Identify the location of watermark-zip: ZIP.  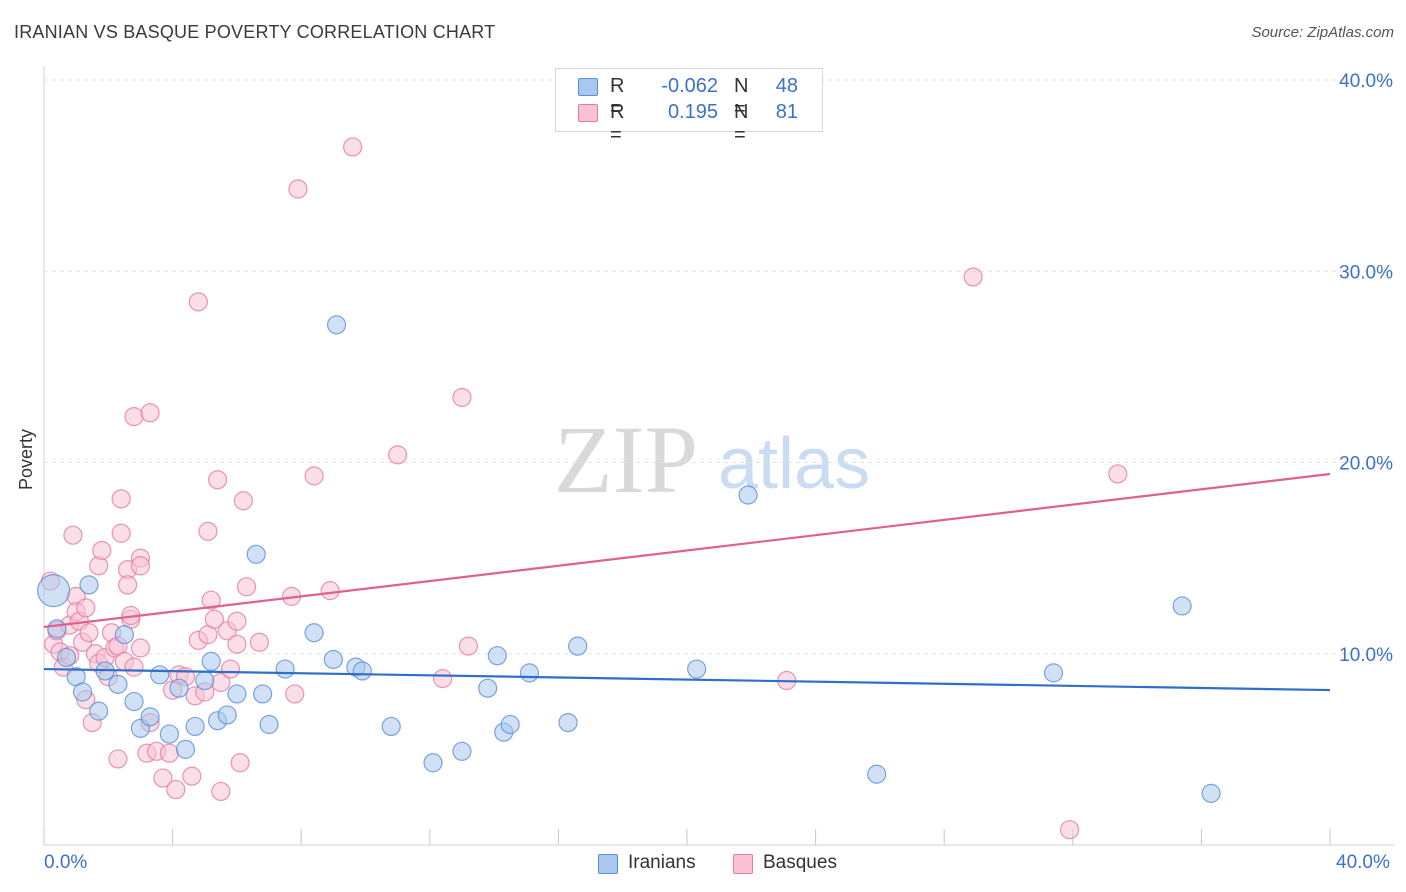
(626, 459).